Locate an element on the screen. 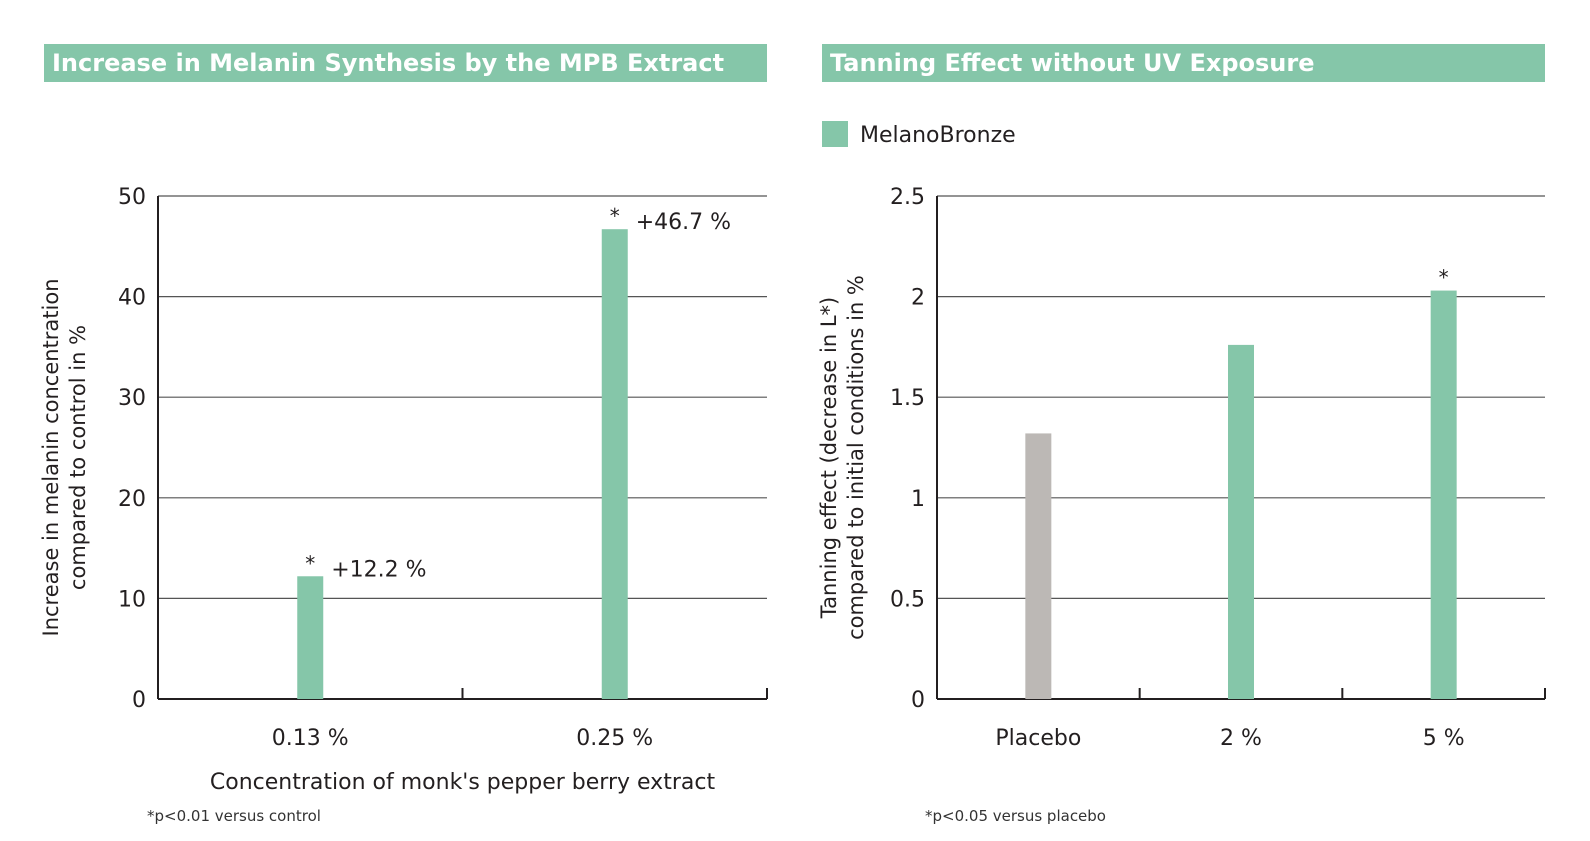  left-data-label: +46.7 % is located at coordinates (683, 222).